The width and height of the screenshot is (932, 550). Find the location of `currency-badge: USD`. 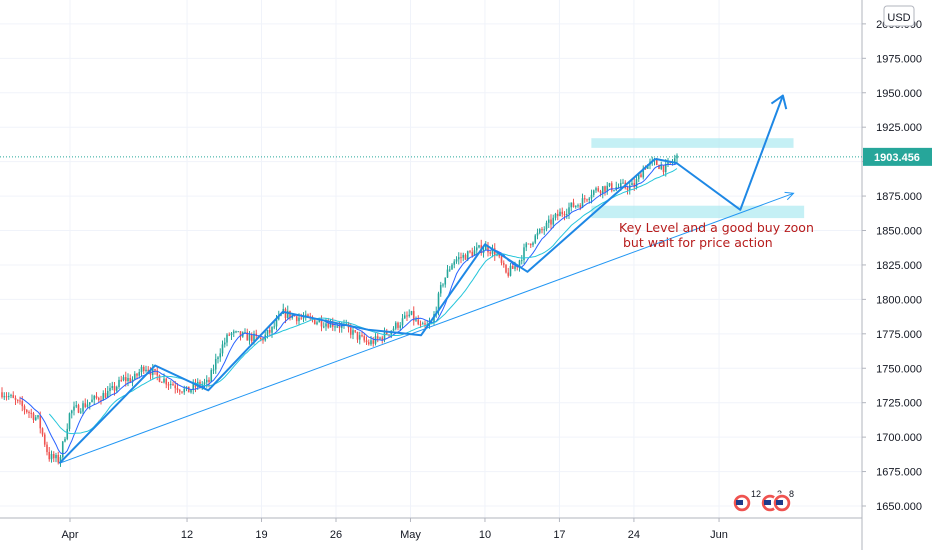

currency-badge: USD is located at coordinates (899, 16).